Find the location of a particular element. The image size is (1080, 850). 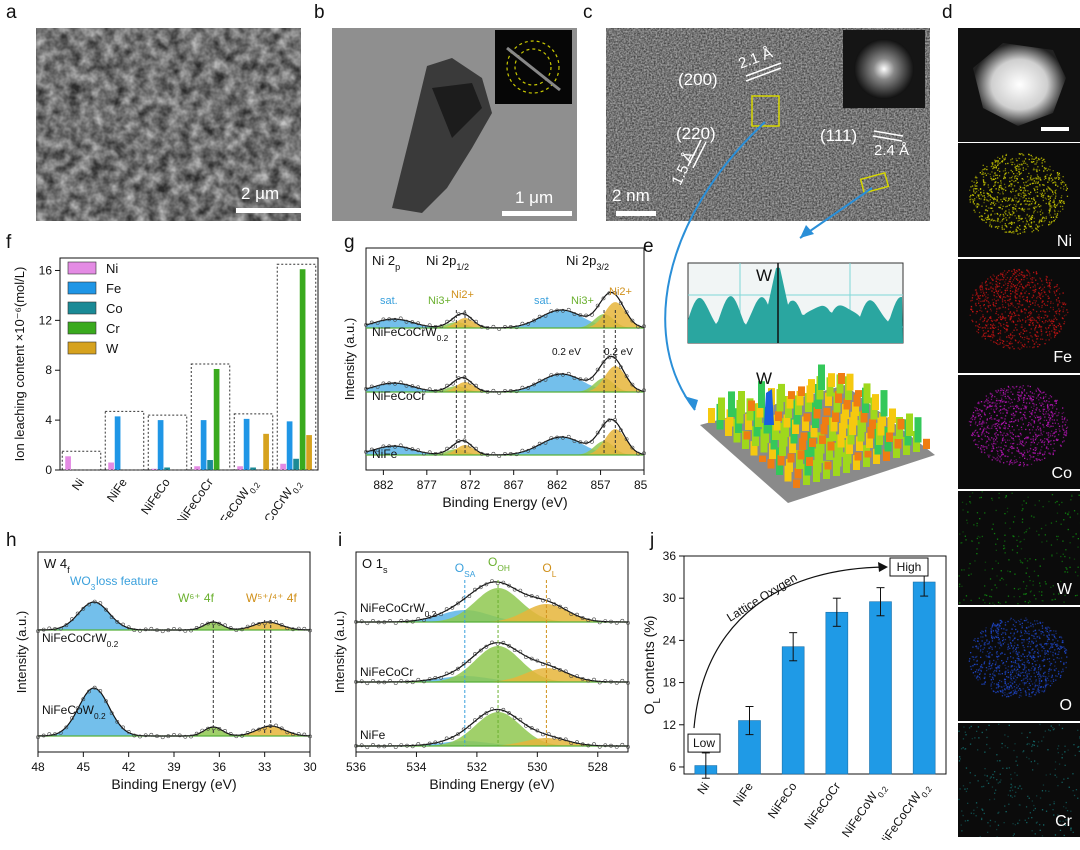

surface-bar is located at coordinates (892, 415).